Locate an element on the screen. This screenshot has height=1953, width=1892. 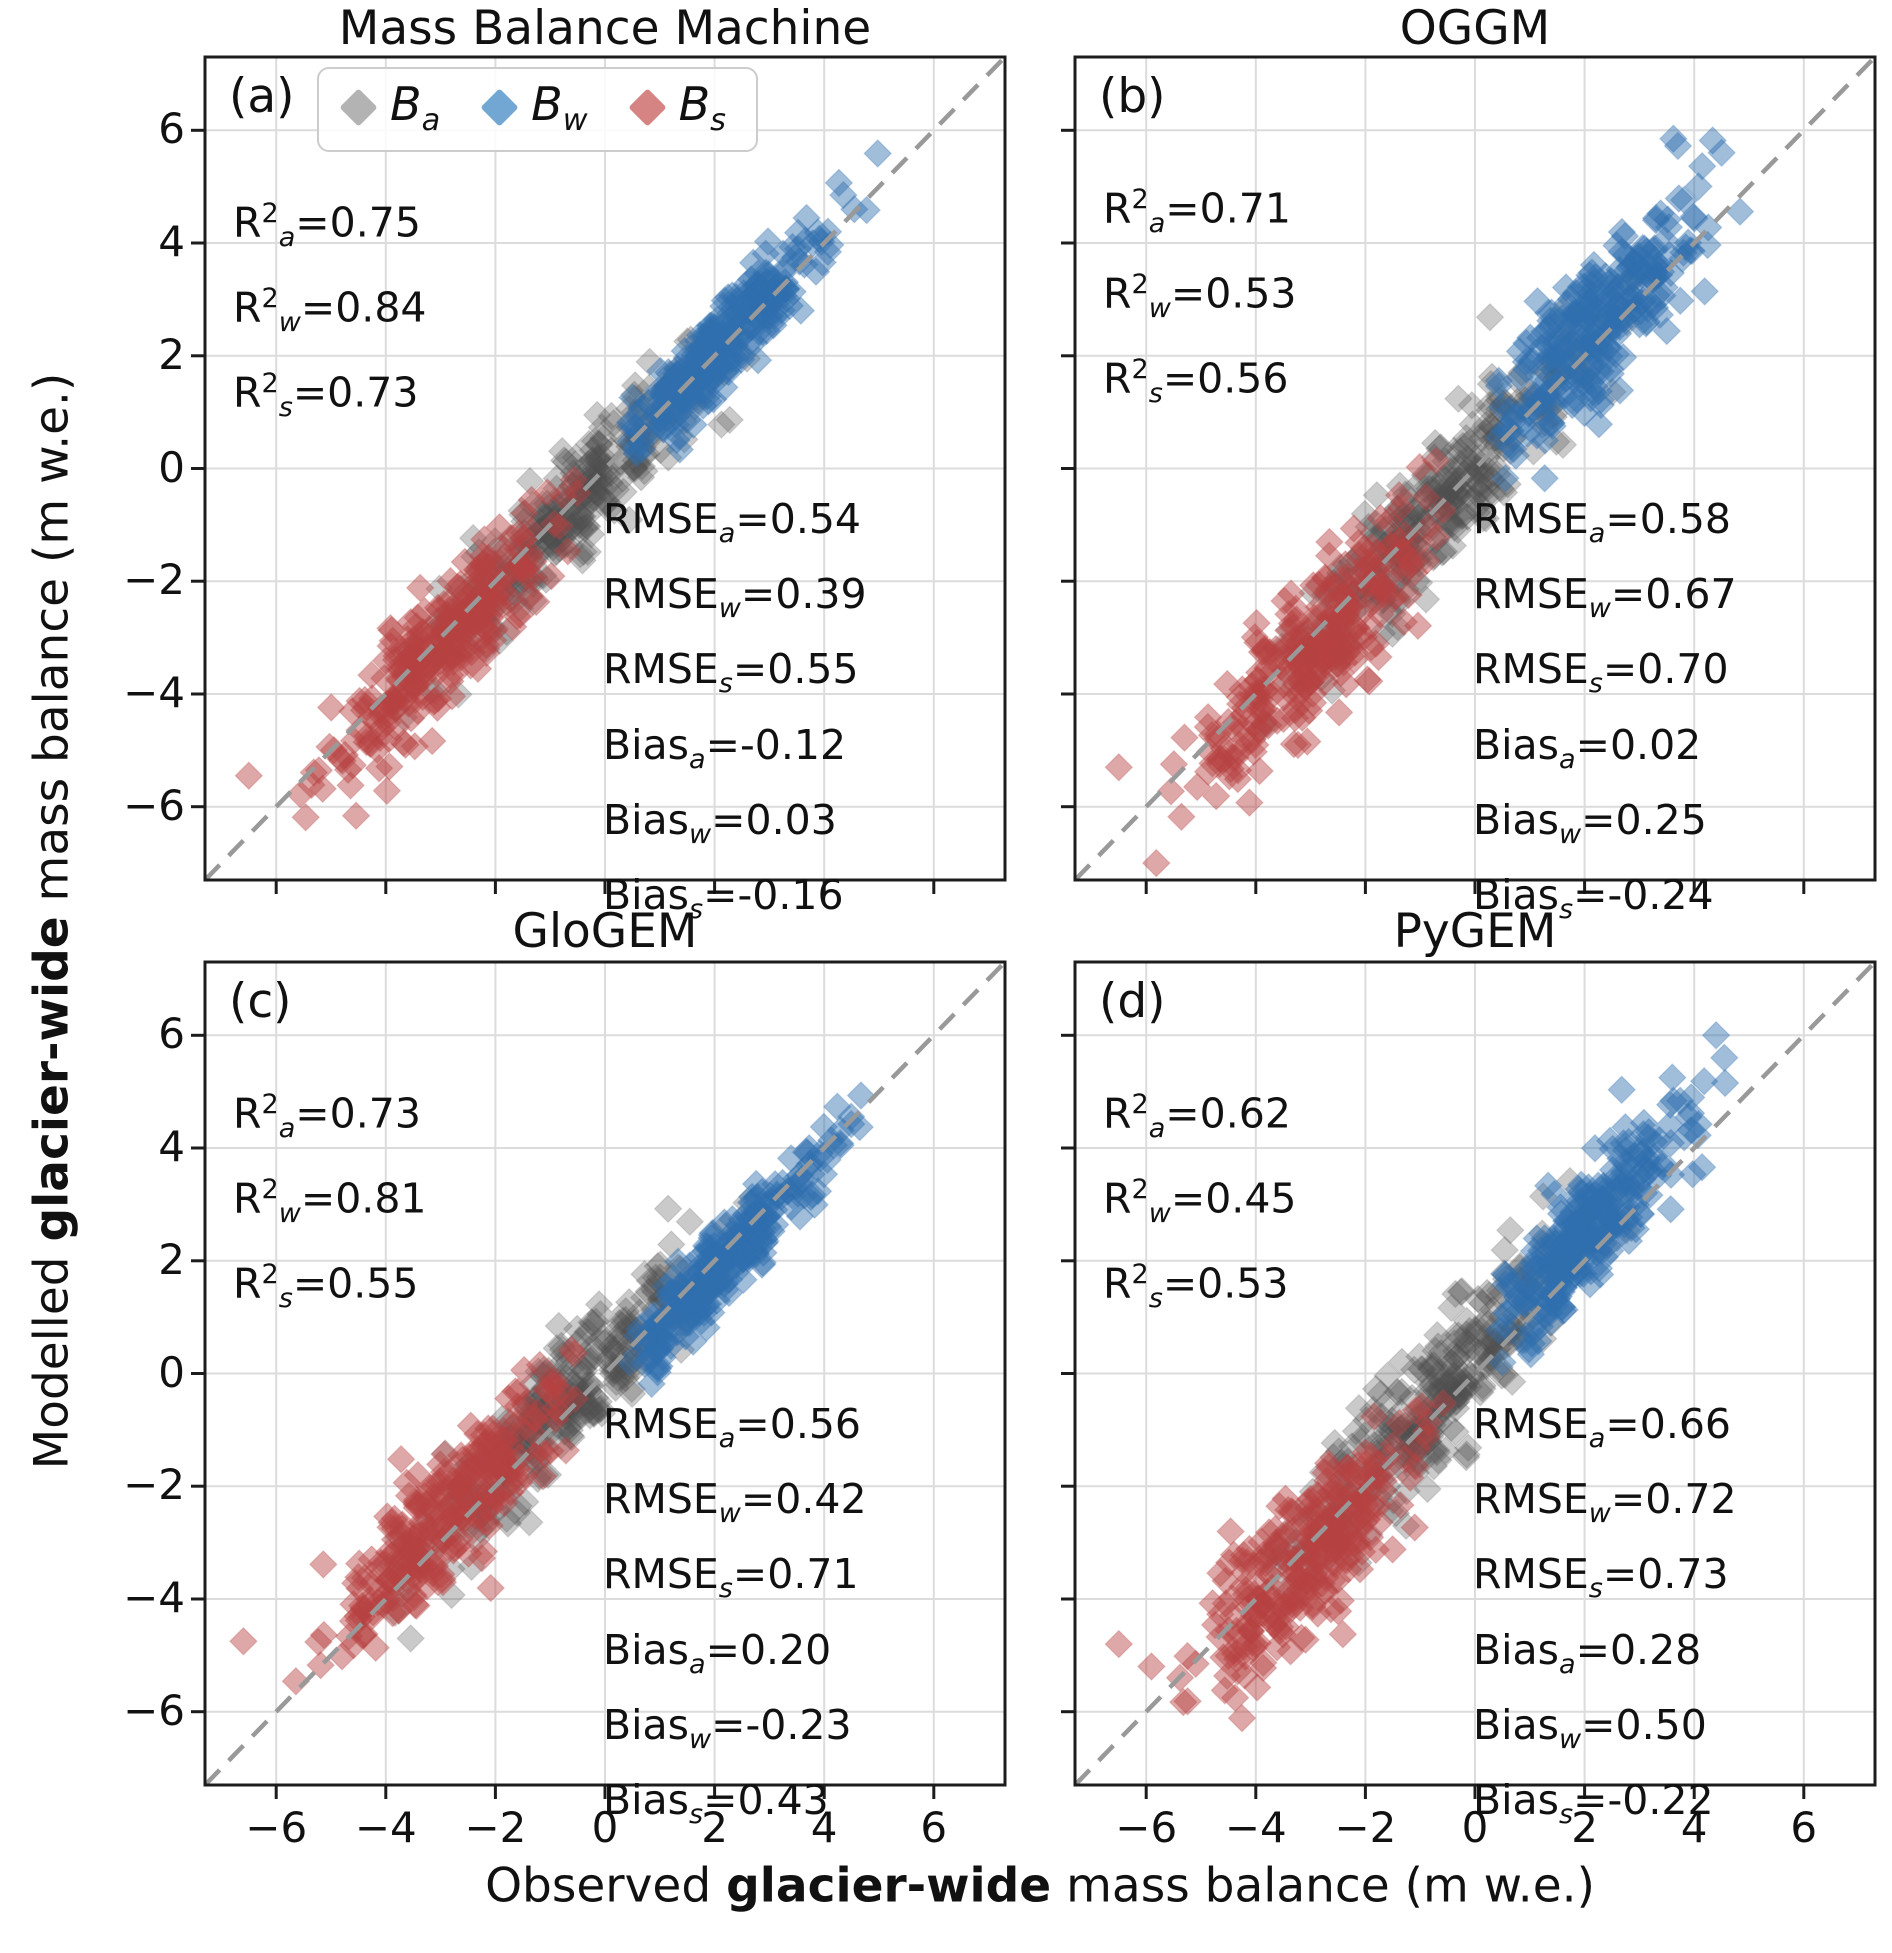
rmse-stat-line: RMSEw=0.42 is located at coordinates (735, 1502).